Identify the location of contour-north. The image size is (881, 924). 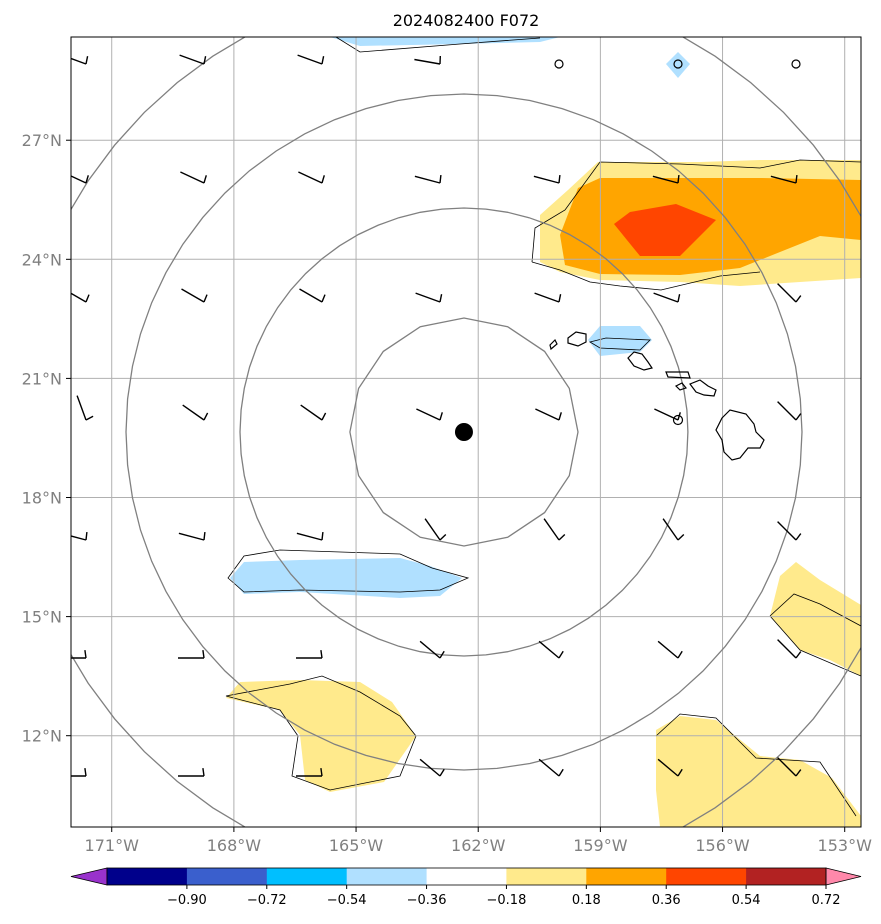
(438, 45).